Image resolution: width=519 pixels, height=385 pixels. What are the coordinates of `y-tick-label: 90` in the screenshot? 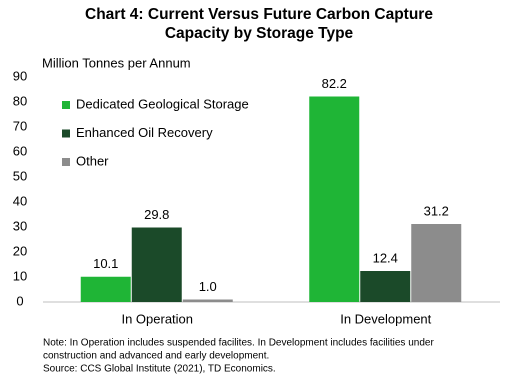 It's located at (20, 75).